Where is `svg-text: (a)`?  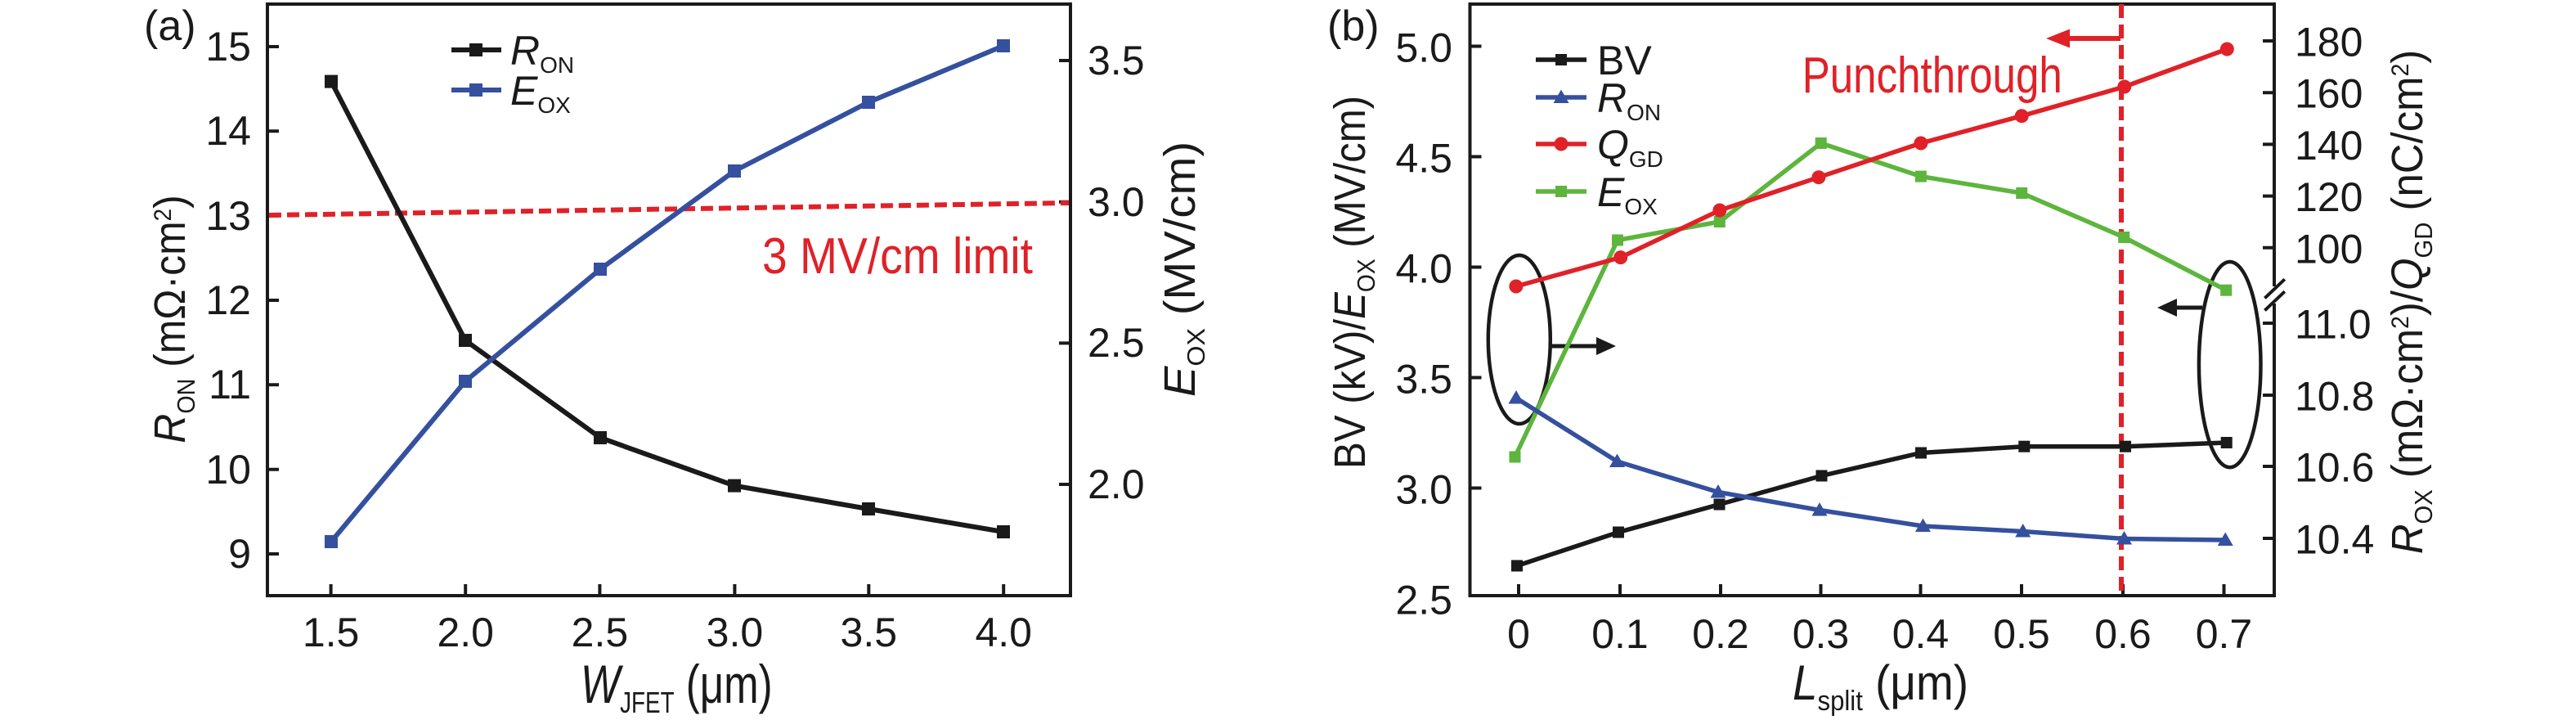
svg-text: (a) is located at coordinates (170, 26).